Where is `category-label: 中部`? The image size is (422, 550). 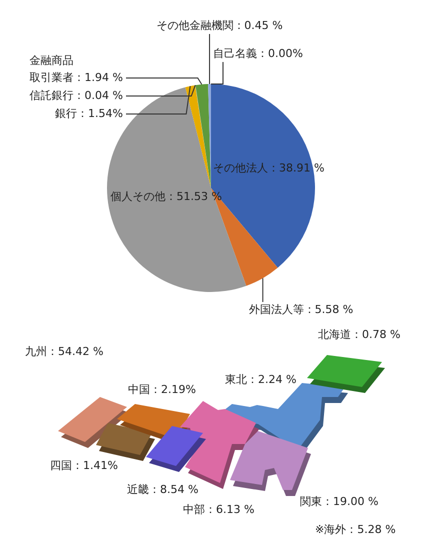 category-label: 中部 is located at coordinates (194, 509).